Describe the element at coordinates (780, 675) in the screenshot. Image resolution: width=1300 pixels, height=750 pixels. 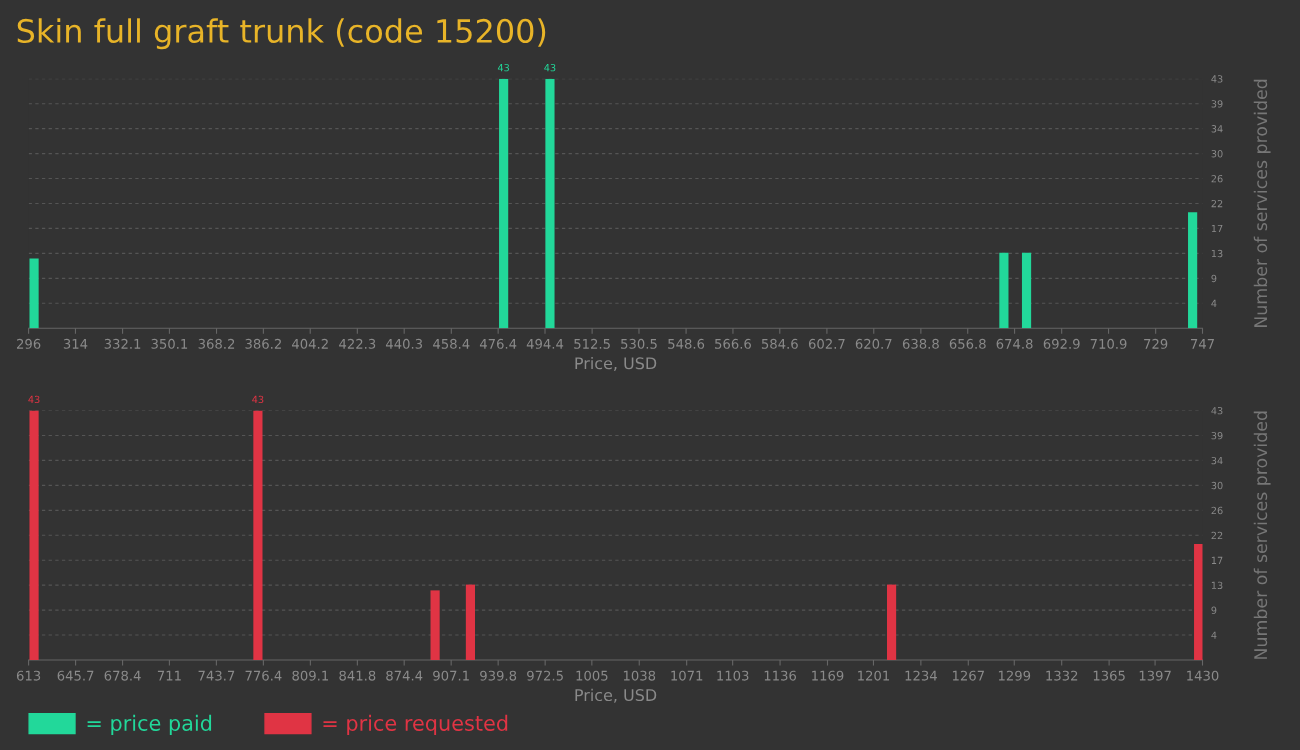
I see `x-tick-label: 1136` at that location.